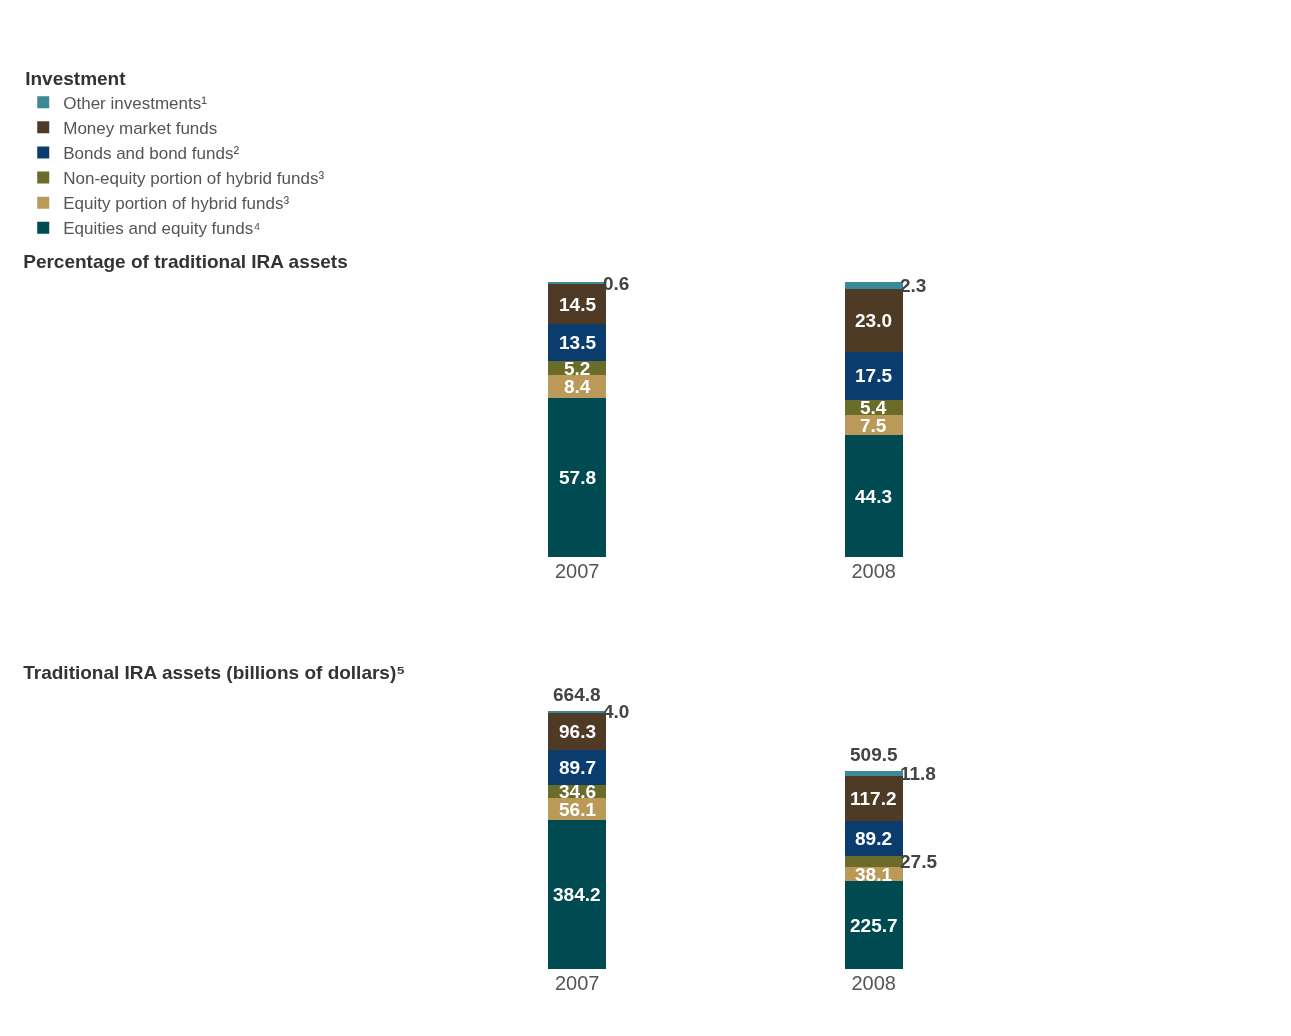 The width and height of the screenshot is (1291, 1036). Describe the element at coordinates (873, 320) in the screenshot. I see `data-label: 23.0` at that location.